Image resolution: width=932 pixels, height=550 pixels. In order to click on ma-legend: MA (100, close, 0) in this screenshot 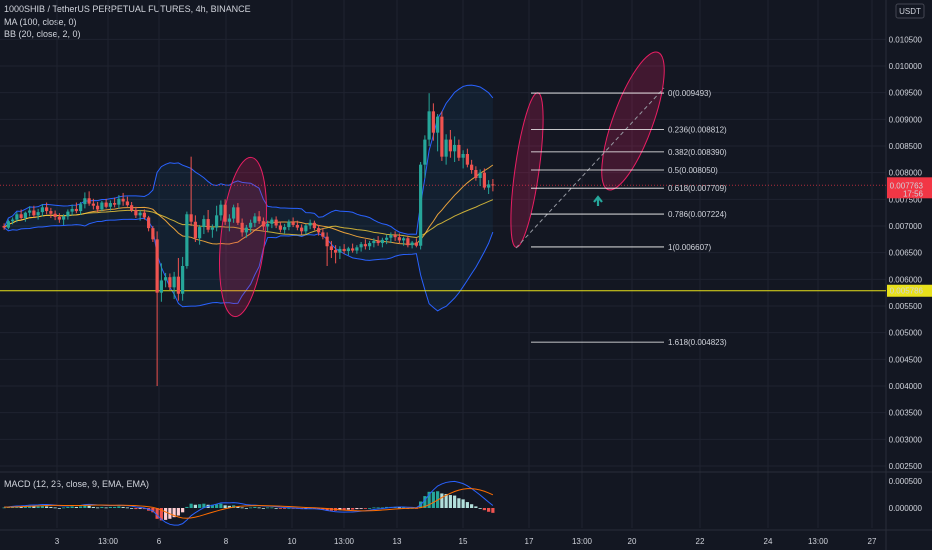, I will do `click(40, 22)`.